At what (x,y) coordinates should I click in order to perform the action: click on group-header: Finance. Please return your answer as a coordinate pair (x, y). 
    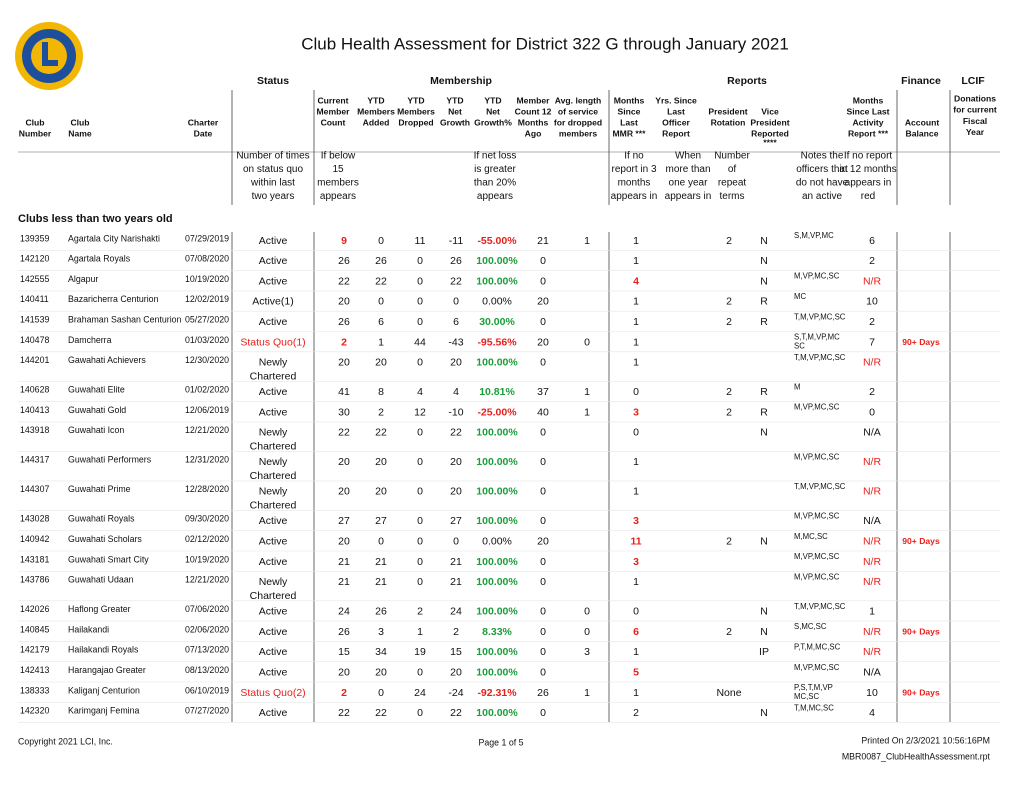
    Looking at the image, I should click on (921, 81).